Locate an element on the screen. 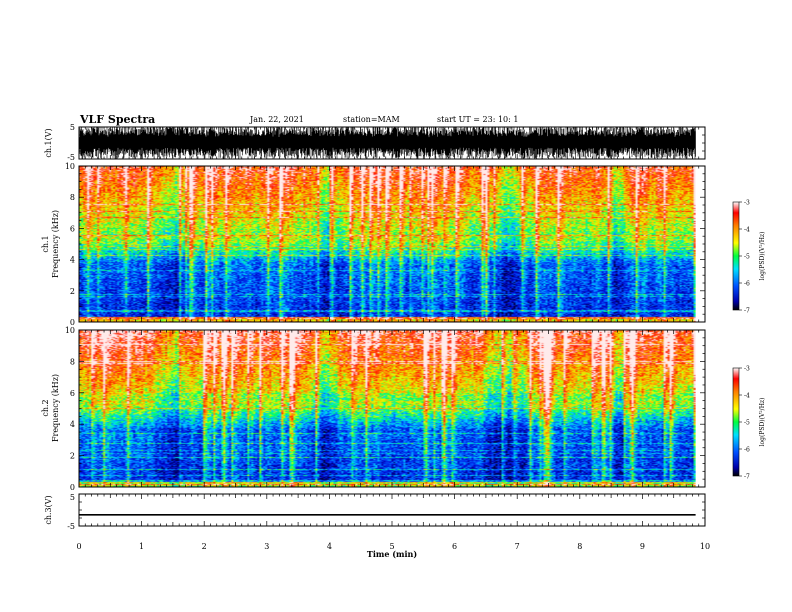  time-tick-label: 3 is located at coordinates (266, 546).